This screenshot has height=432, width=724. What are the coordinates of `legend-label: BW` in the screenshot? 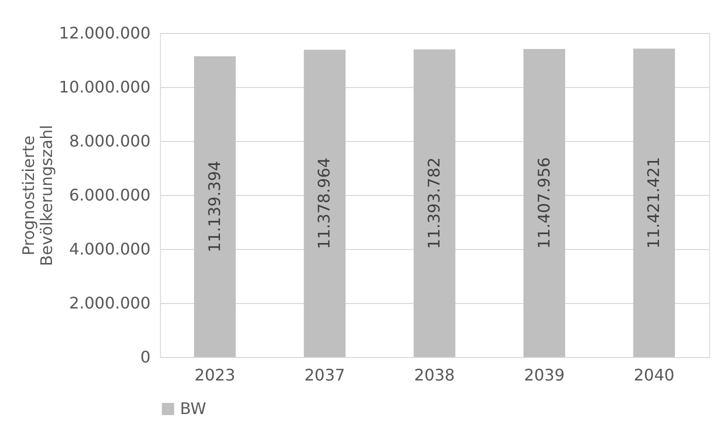 It's located at (193, 408).